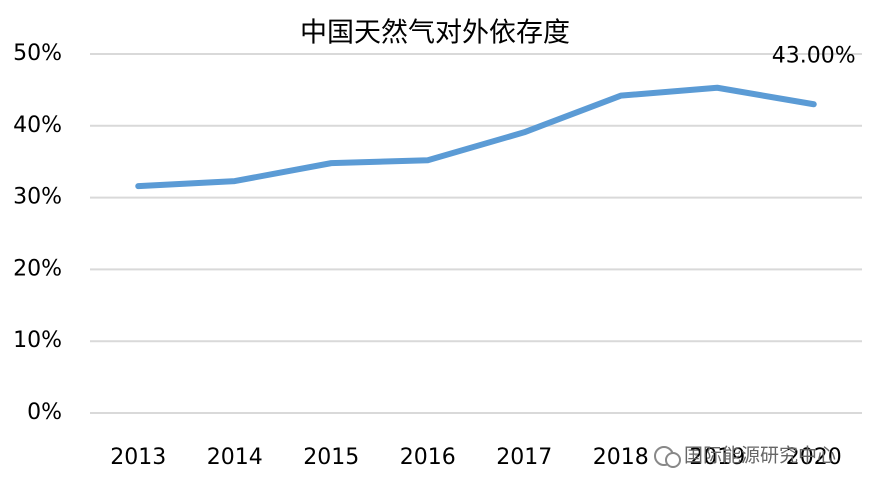 The height and width of the screenshot is (494, 876). I want to click on watermark-icon, so click(667, 457).